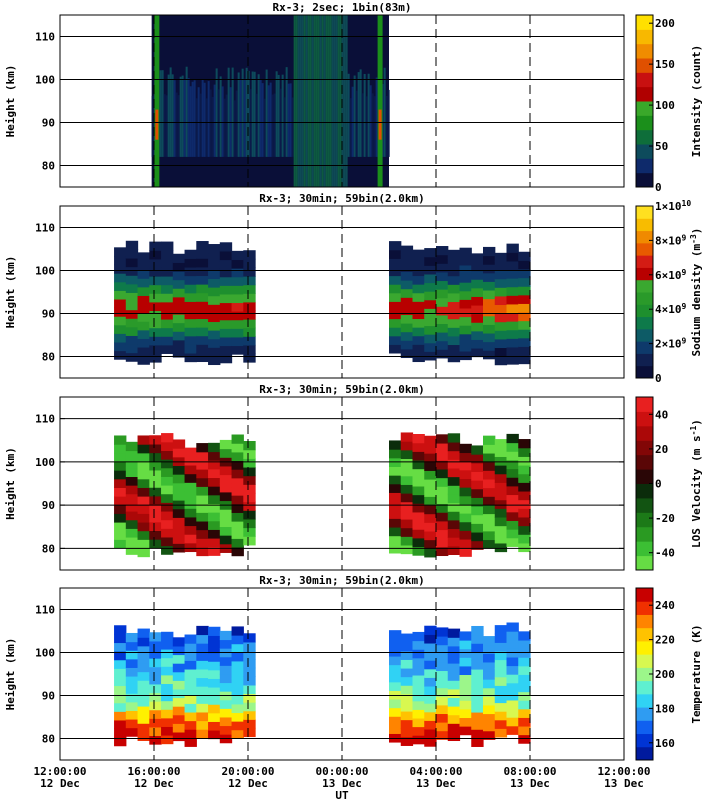  I want to click on colorbar-label: LOS Velocity (m s-1), so click(696, 483).